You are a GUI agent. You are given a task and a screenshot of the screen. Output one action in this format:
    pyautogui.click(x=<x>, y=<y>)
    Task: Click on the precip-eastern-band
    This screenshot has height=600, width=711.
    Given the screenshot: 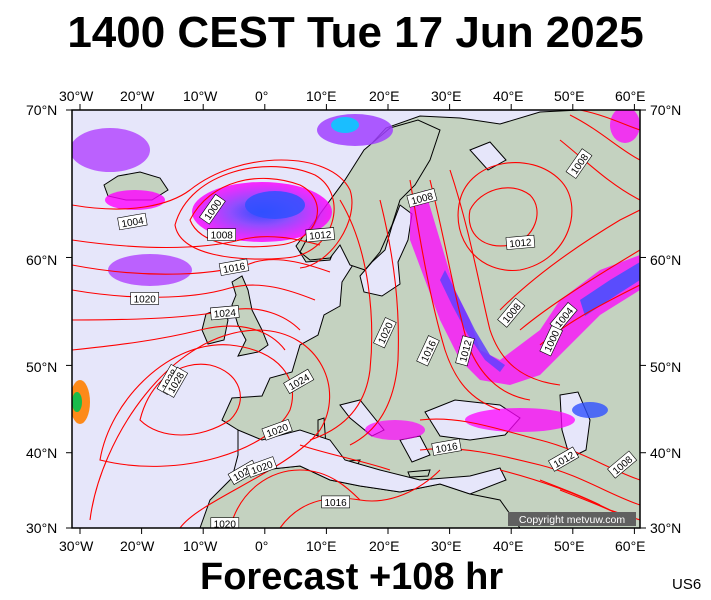 What is the action you would take?
    pyautogui.click(x=525, y=287)
    